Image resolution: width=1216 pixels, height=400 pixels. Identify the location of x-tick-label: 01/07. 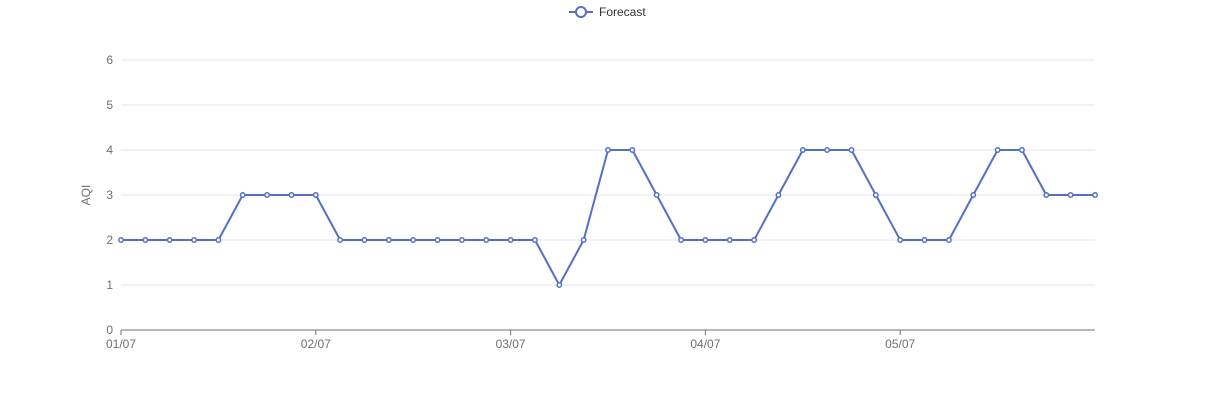
(121, 344).